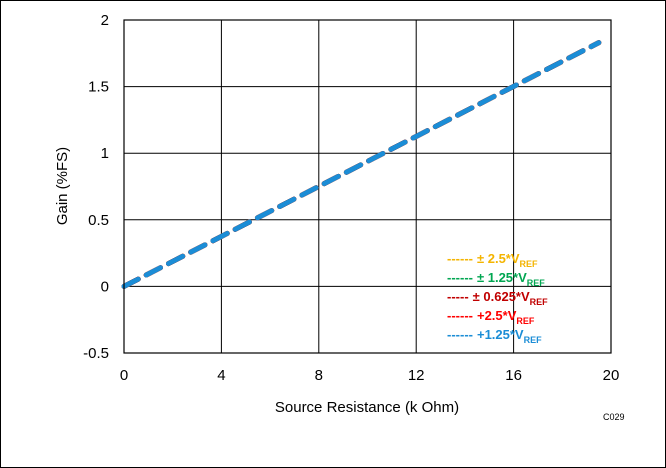 The width and height of the screenshot is (666, 468). I want to click on legend-entry-1: ------ ± 2.5*VREF, so click(492, 260).